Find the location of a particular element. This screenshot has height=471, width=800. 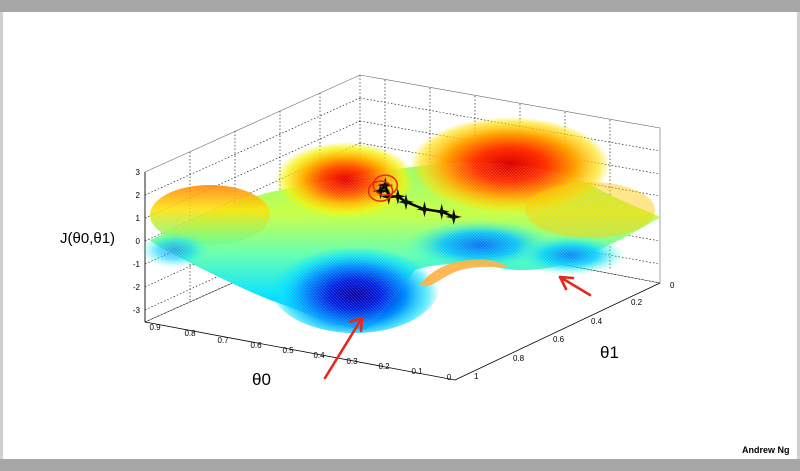

z-tick: 0 is located at coordinates (138, 241).